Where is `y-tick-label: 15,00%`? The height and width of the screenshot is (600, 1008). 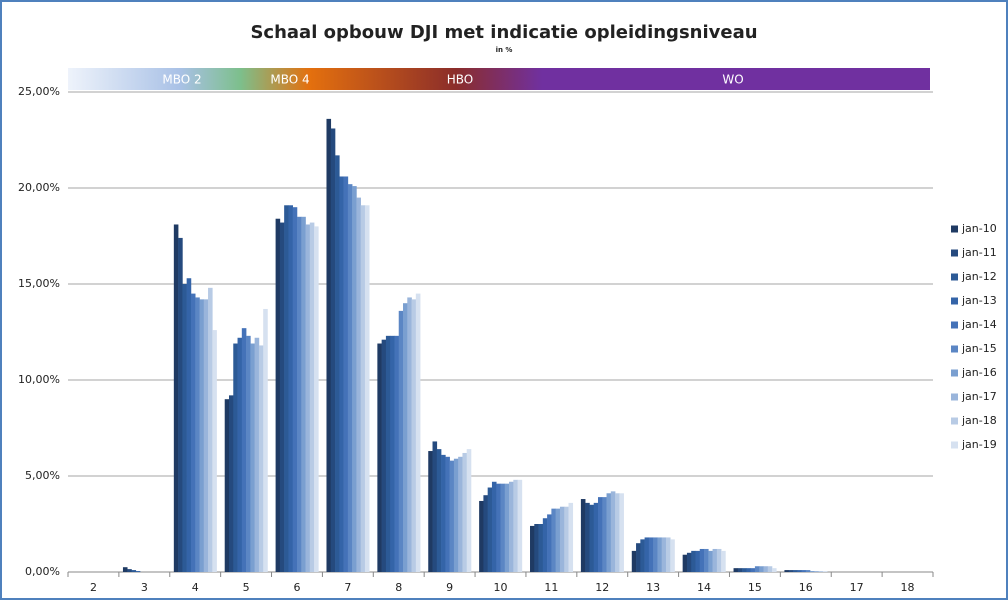 y-tick-label: 15,00% is located at coordinates (39, 283).